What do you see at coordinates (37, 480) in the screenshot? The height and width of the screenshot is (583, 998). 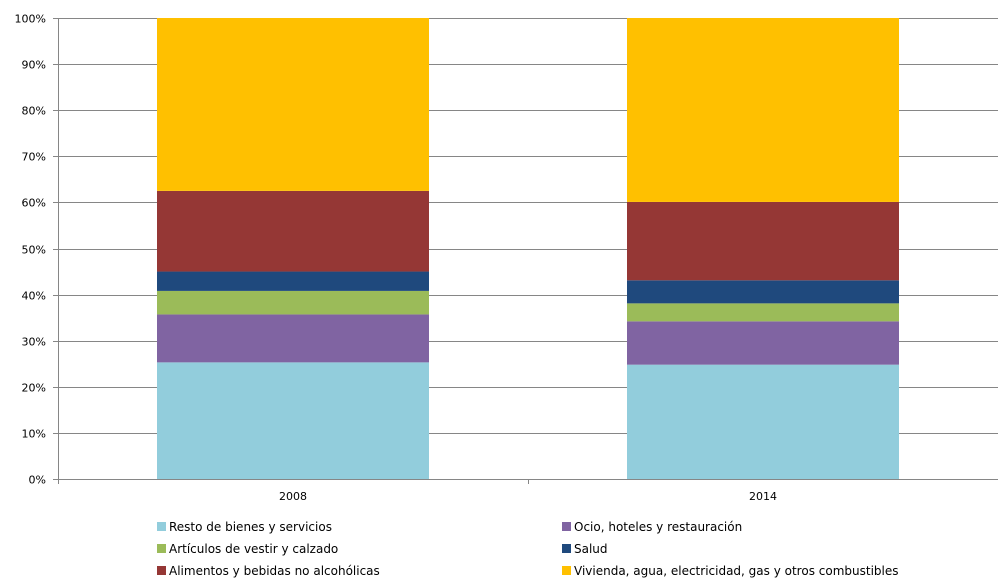 I see `y-tick-label: 0%` at bounding box center [37, 480].